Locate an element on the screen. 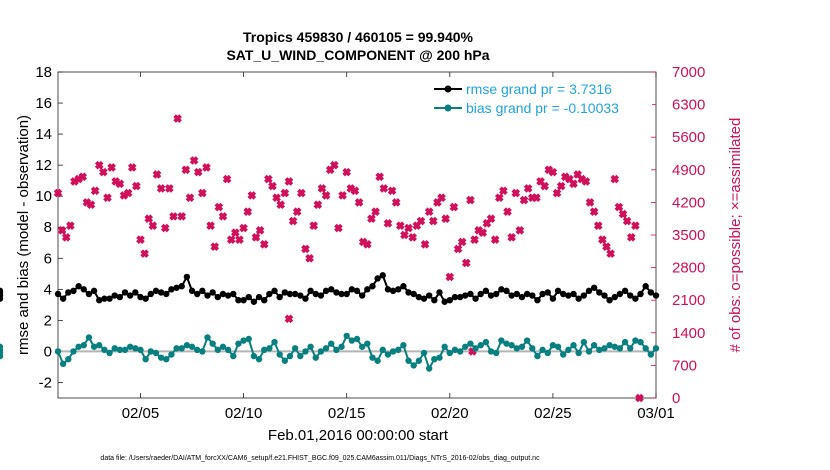 Image resolution: width=830 pixels, height=470 pixels. y-left-tick-label: 4 is located at coordinates (48, 289).